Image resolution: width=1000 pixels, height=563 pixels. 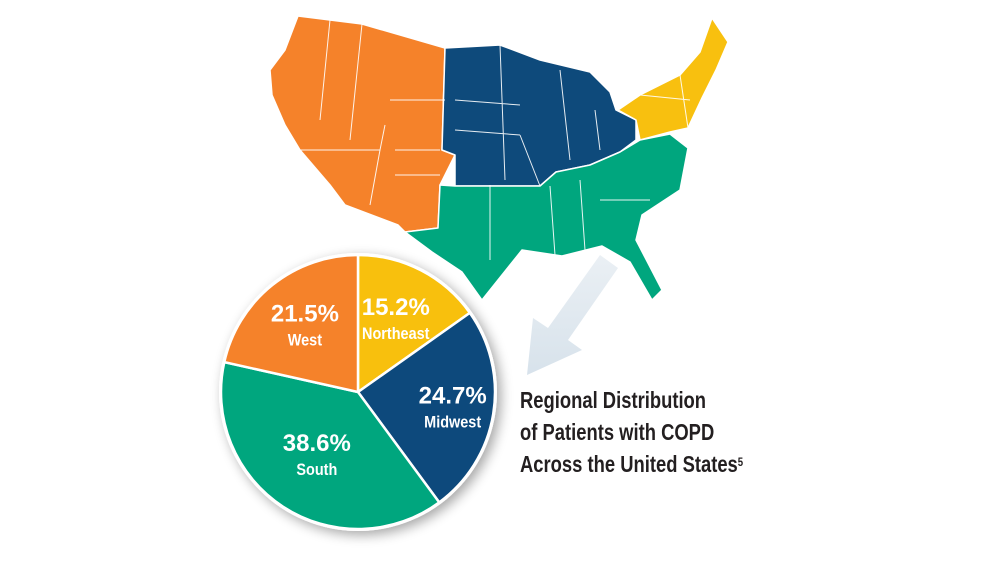 I want to click on pie-slice-northeast, so click(x=414, y=324).